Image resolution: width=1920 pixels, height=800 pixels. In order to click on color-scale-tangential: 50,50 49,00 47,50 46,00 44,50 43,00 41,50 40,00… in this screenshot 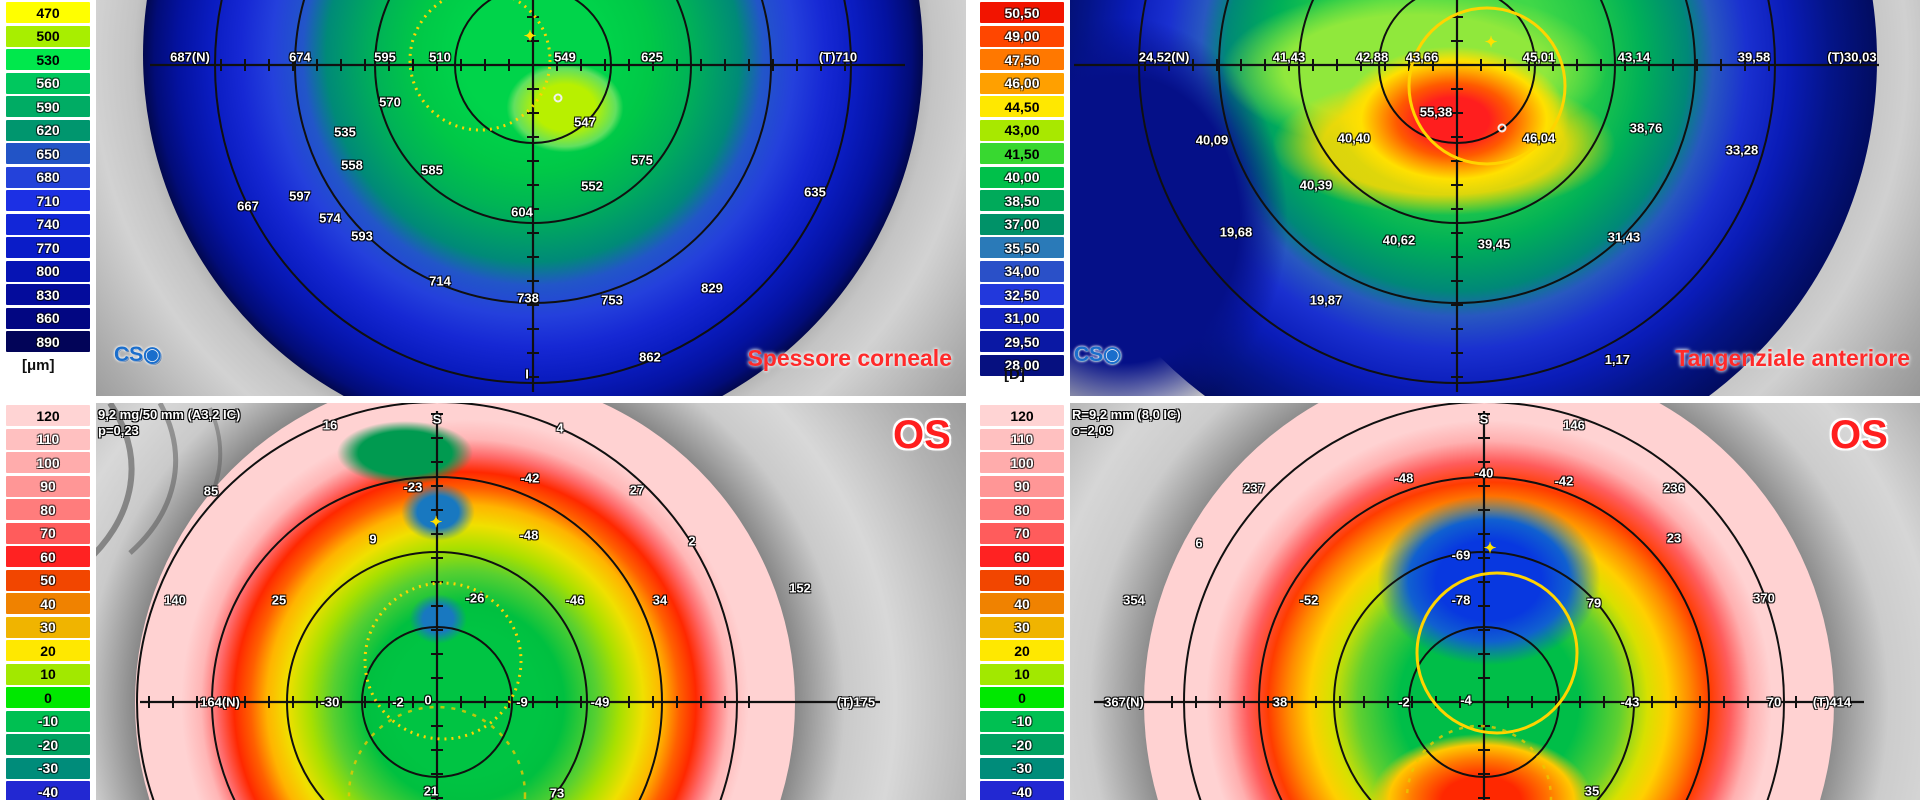, I will do `click(1022, 198)`.